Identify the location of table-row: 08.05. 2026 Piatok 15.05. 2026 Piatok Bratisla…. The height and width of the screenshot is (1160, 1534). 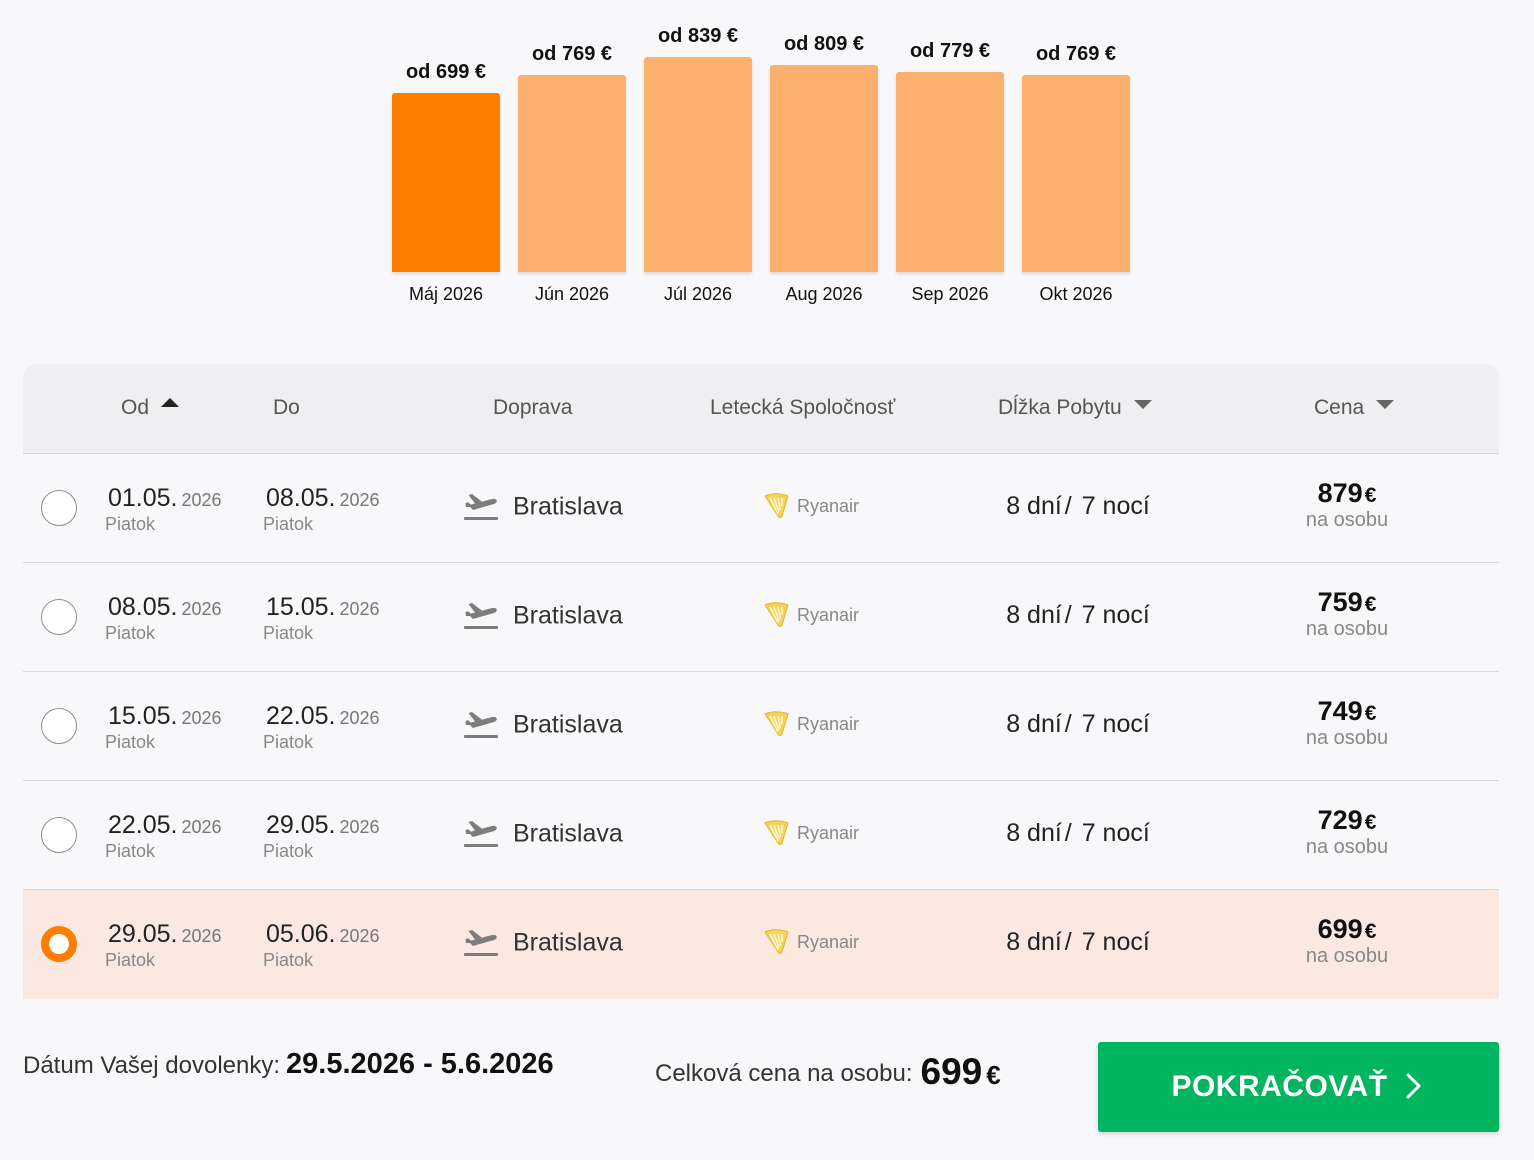
(761, 617).